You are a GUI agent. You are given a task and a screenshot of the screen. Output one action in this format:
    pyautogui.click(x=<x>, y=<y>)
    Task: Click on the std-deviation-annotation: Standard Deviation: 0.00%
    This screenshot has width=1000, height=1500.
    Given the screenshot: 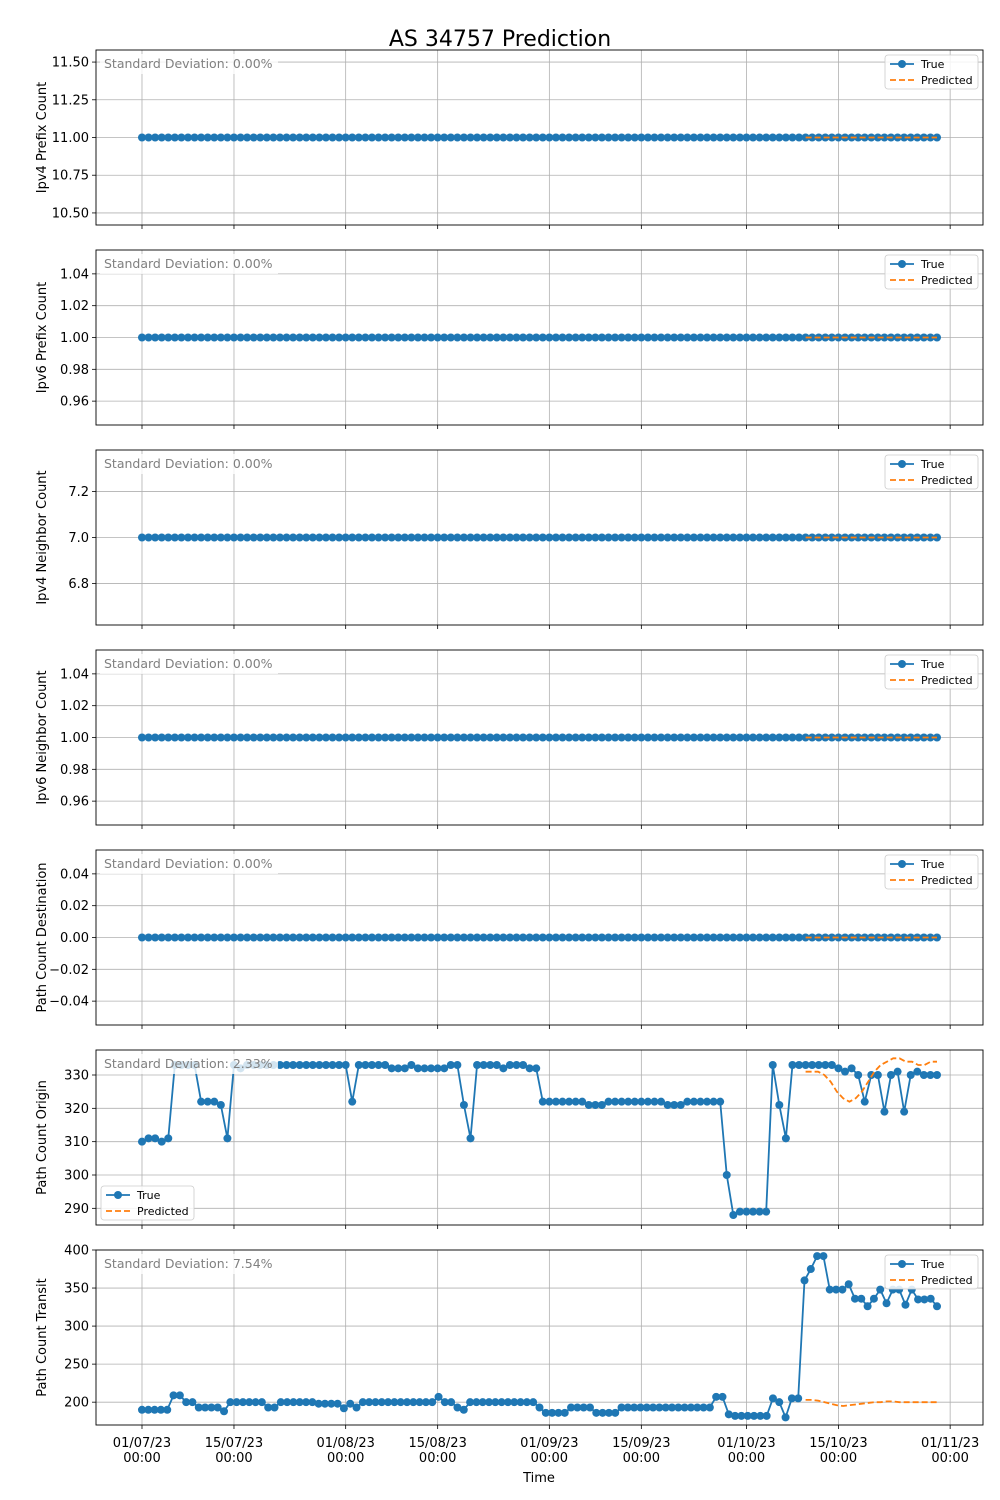 What is the action you would take?
    pyautogui.click(x=188, y=463)
    